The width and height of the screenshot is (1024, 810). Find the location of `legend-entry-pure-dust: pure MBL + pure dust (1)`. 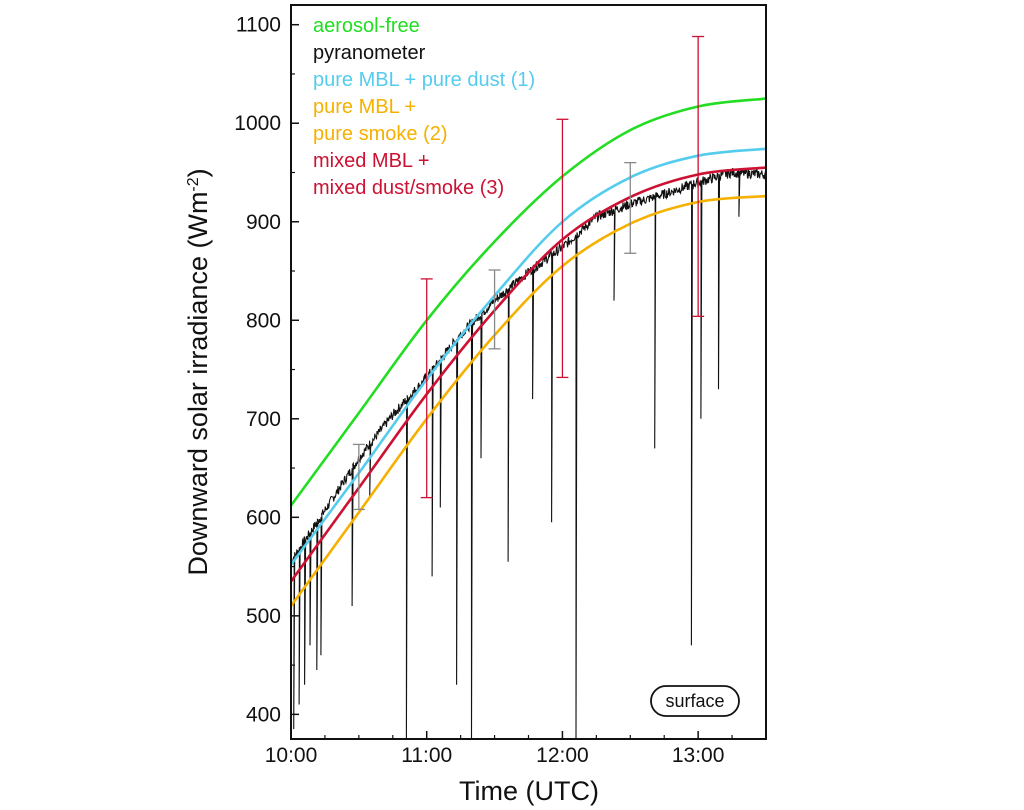

legend-entry-pure-dust: pure MBL + pure dust (1) is located at coordinates (424, 80).